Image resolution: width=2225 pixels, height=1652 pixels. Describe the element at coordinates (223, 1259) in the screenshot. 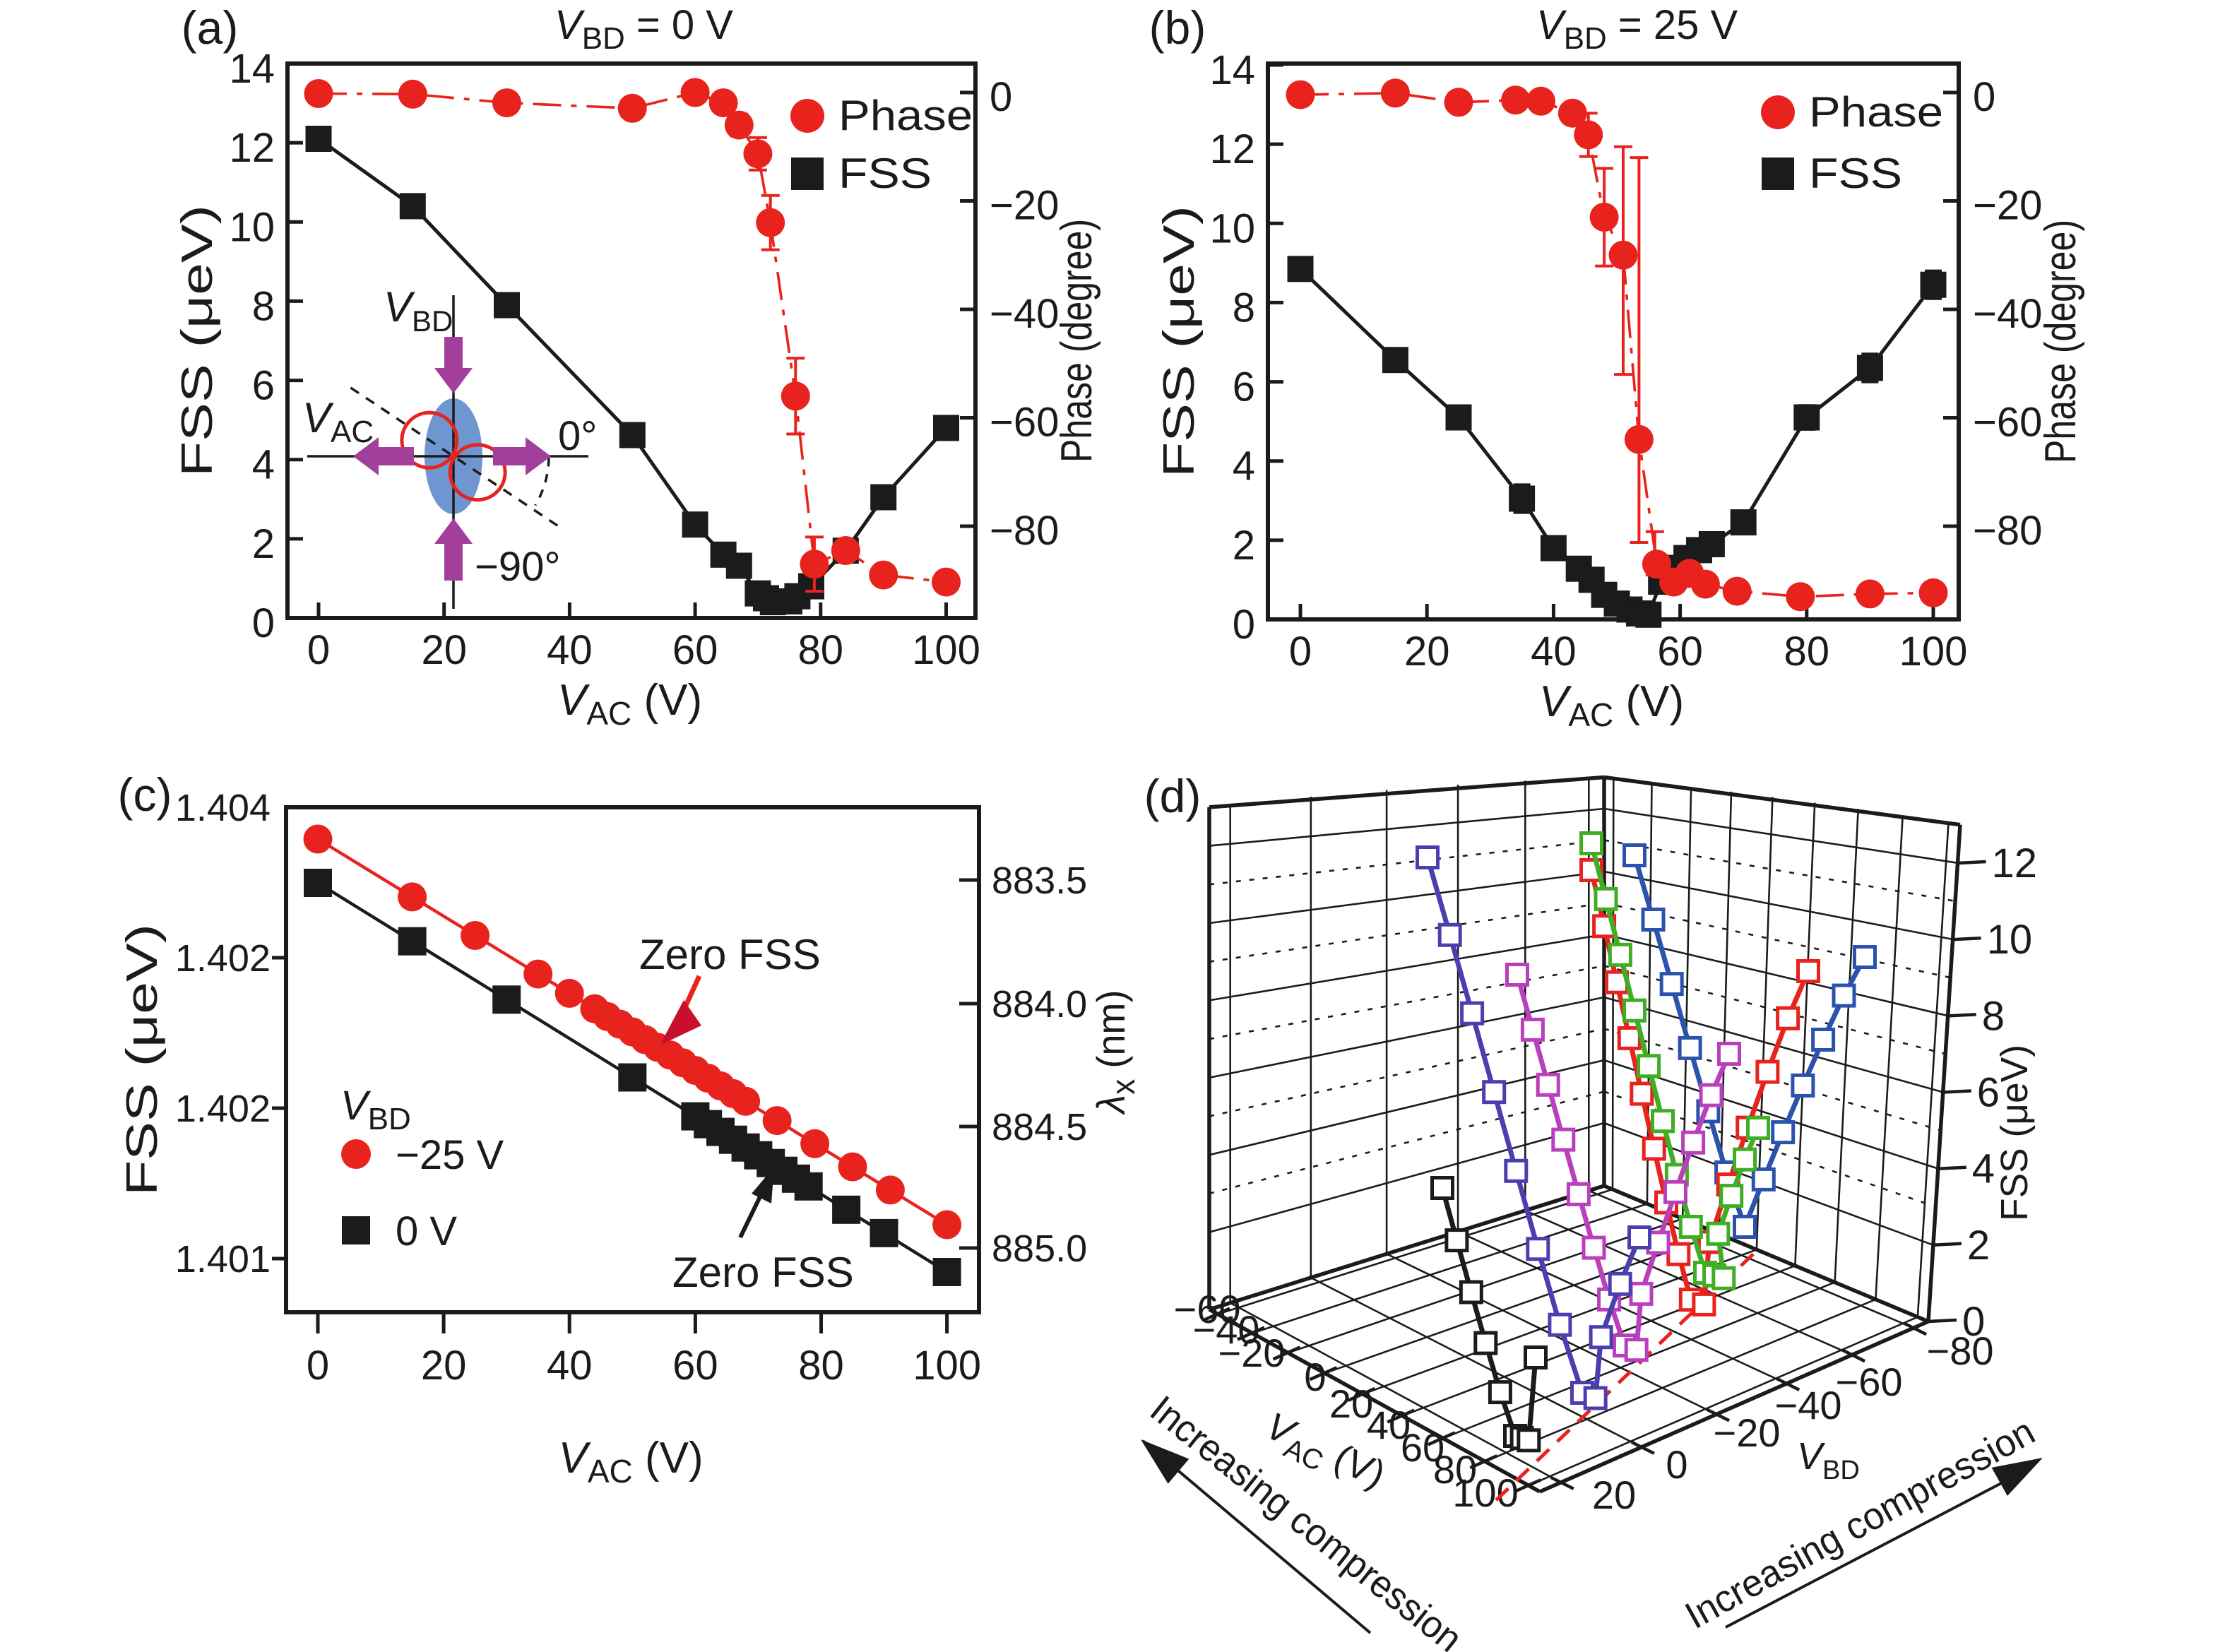

I see `svg-text: 1.401` at that location.